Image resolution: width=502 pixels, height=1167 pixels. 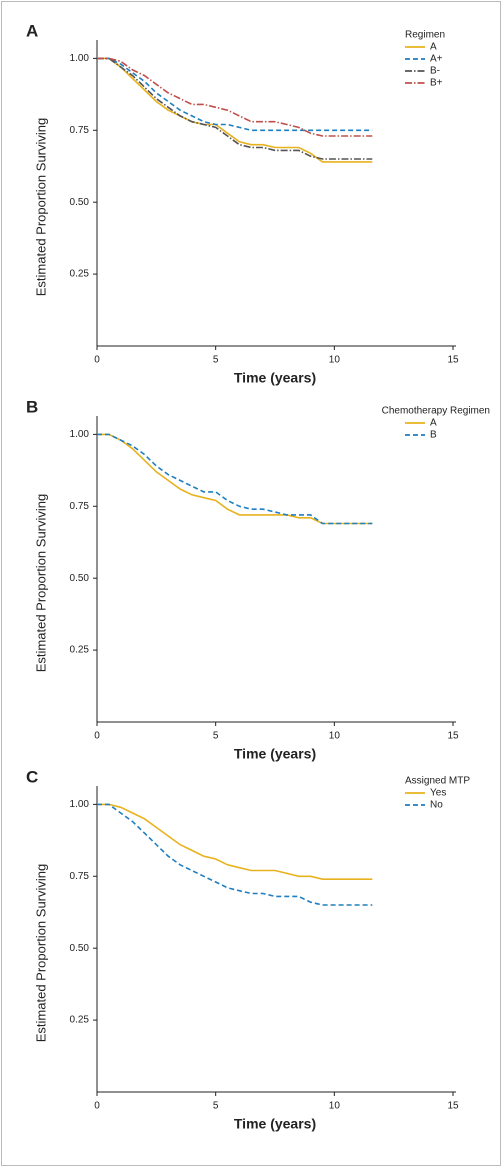 What do you see at coordinates (32, 30) in the screenshot?
I see `panel-label: A` at bounding box center [32, 30].